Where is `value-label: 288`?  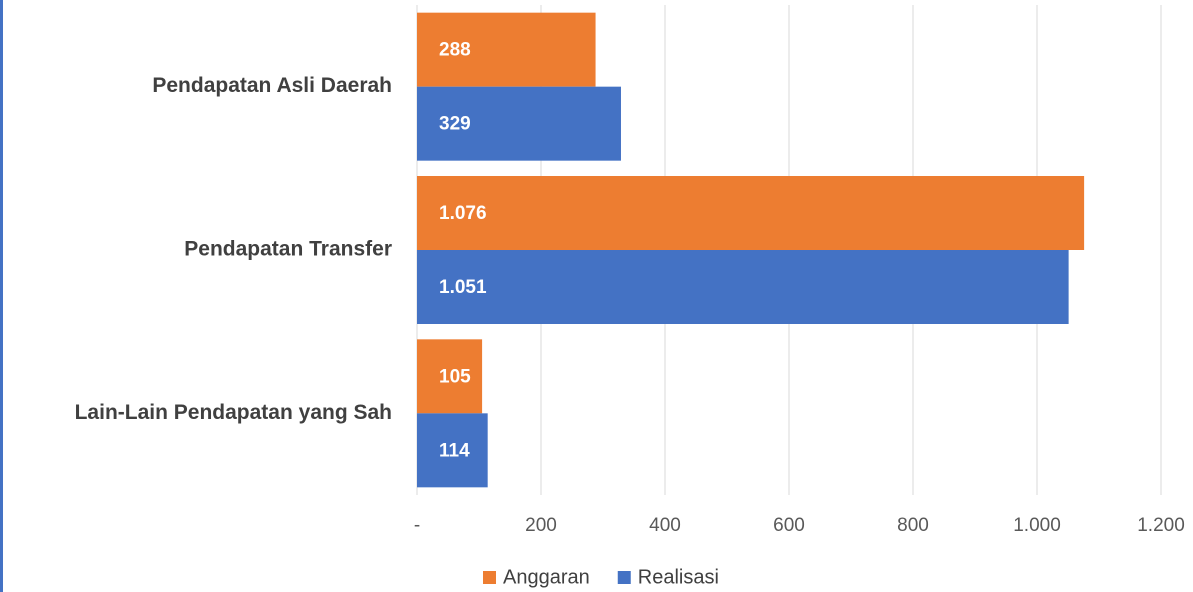 value-label: 288 is located at coordinates (455, 50).